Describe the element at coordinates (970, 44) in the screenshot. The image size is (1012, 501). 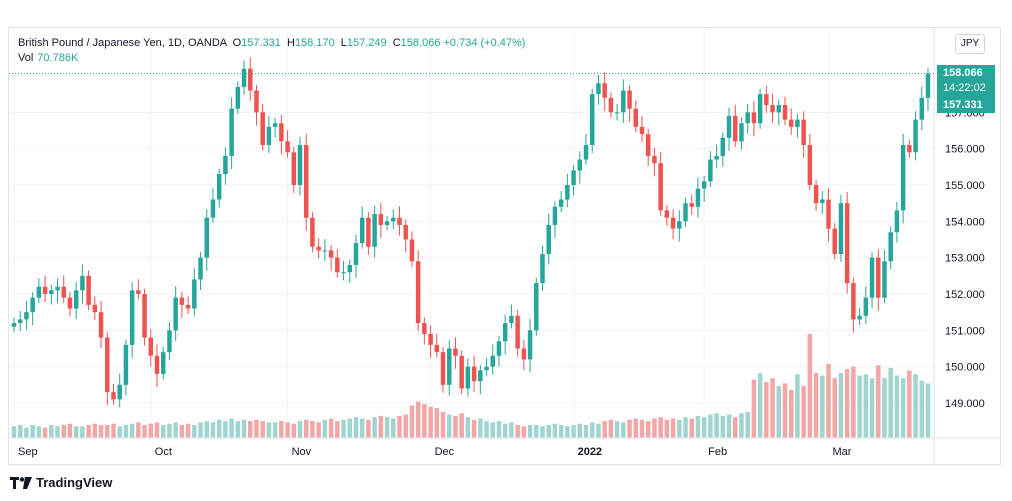
I see `currency-button: JPY` at that location.